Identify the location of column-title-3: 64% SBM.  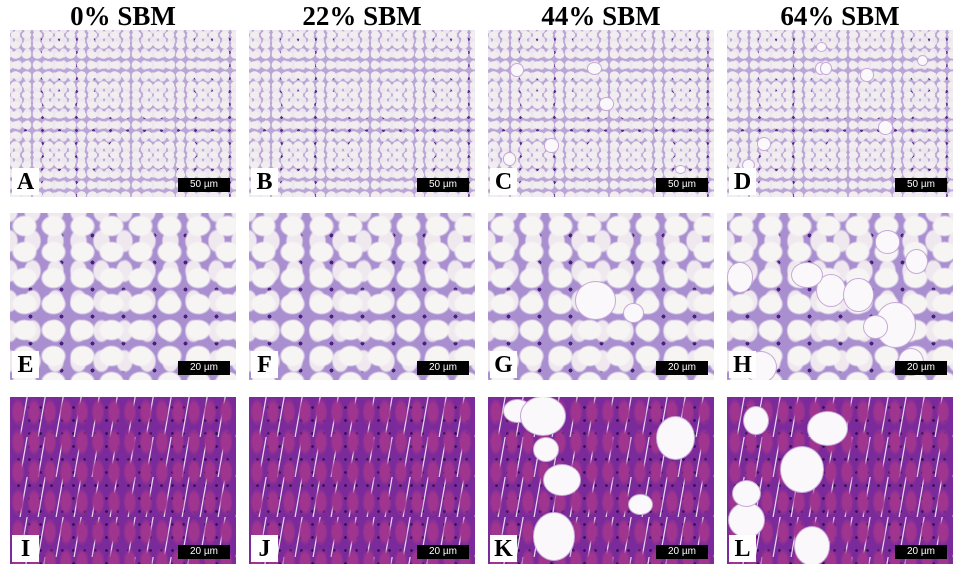
(840, 16).